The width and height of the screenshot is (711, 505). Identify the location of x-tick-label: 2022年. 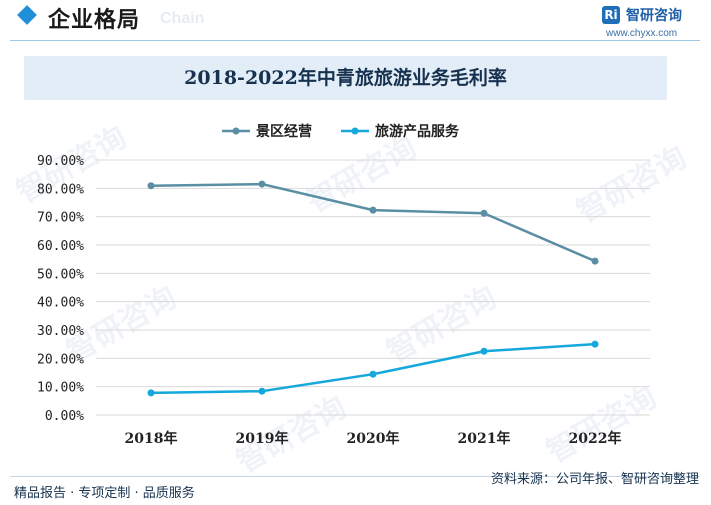
(595, 438).